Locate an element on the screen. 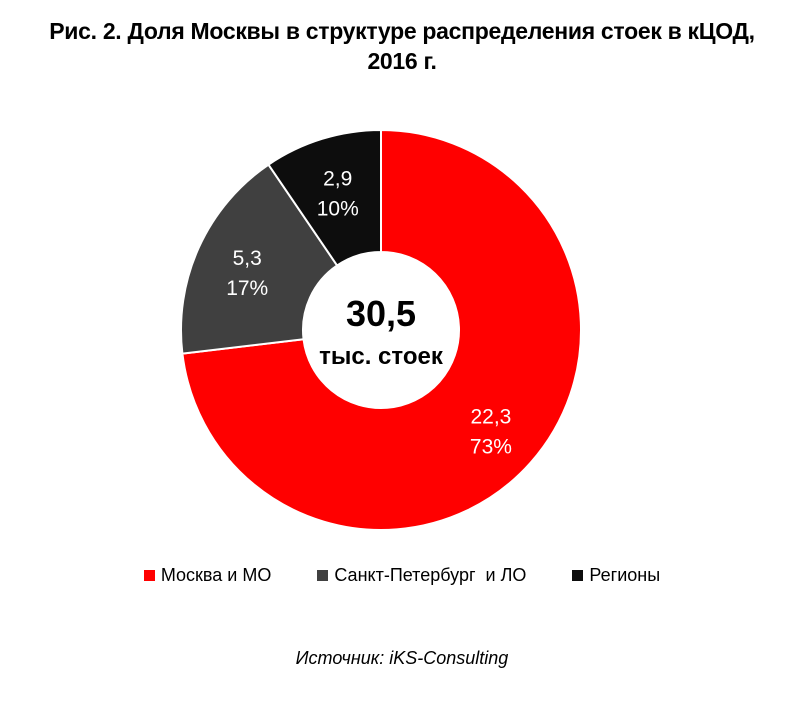 The width and height of the screenshot is (804, 713). data-label-value-regions: 2,9 is located at coordinates (337, 179).